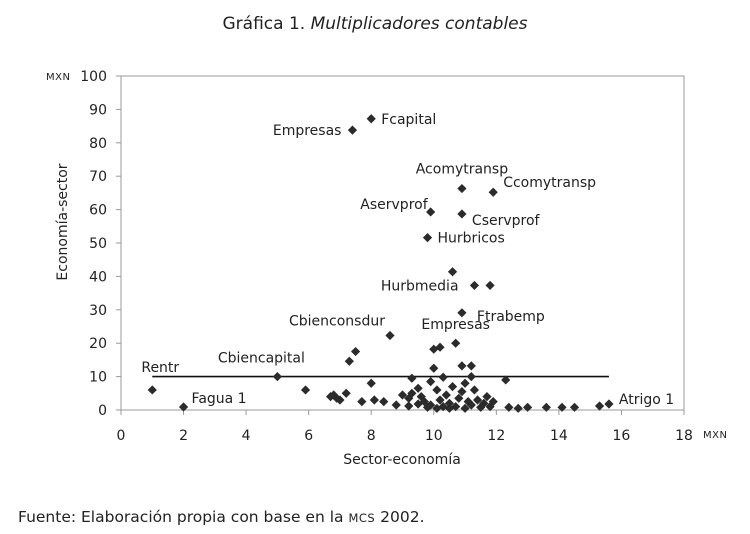 Image resolution: width=750 pixels, height=534 pixels. Describe the element at coordinates (402, 460) in the screenshot. I see `x-axis-title: Sector-economía` at that location.